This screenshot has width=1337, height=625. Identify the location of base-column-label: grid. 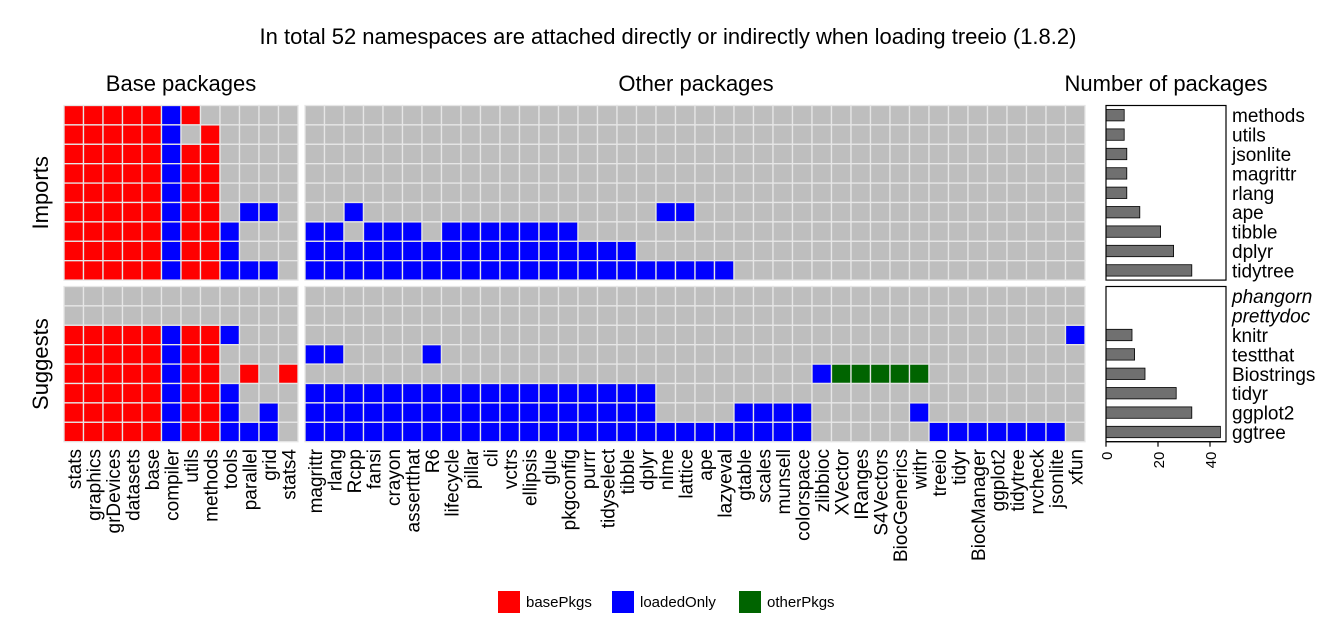
(270, 465).